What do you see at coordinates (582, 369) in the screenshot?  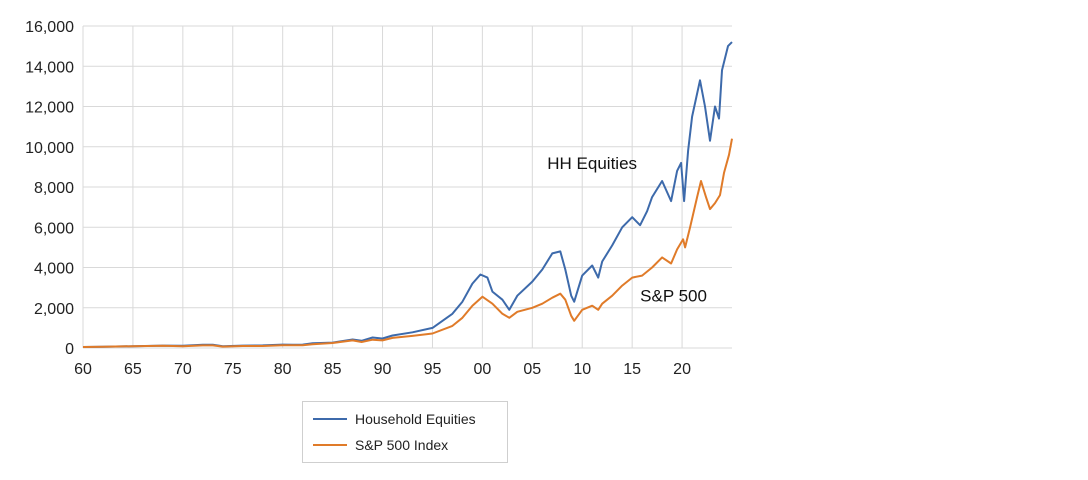 I see `x-tick-label: 10` at bounding box center [582, 369].